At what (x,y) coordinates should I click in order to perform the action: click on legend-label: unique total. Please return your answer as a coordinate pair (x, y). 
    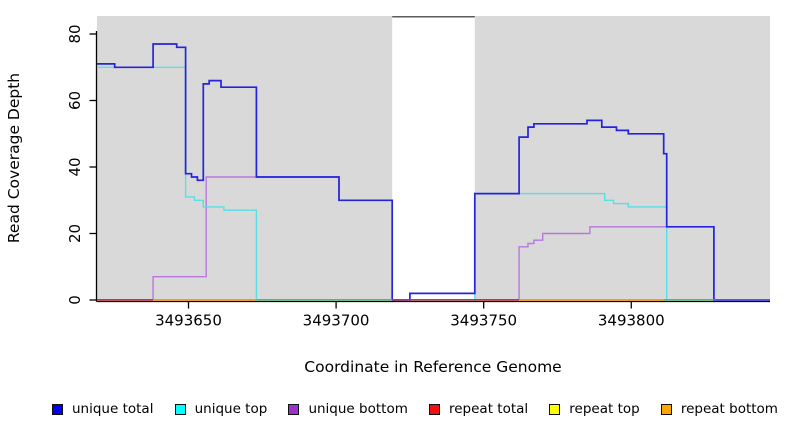
    Looking at the image, I should click on (113, 409).